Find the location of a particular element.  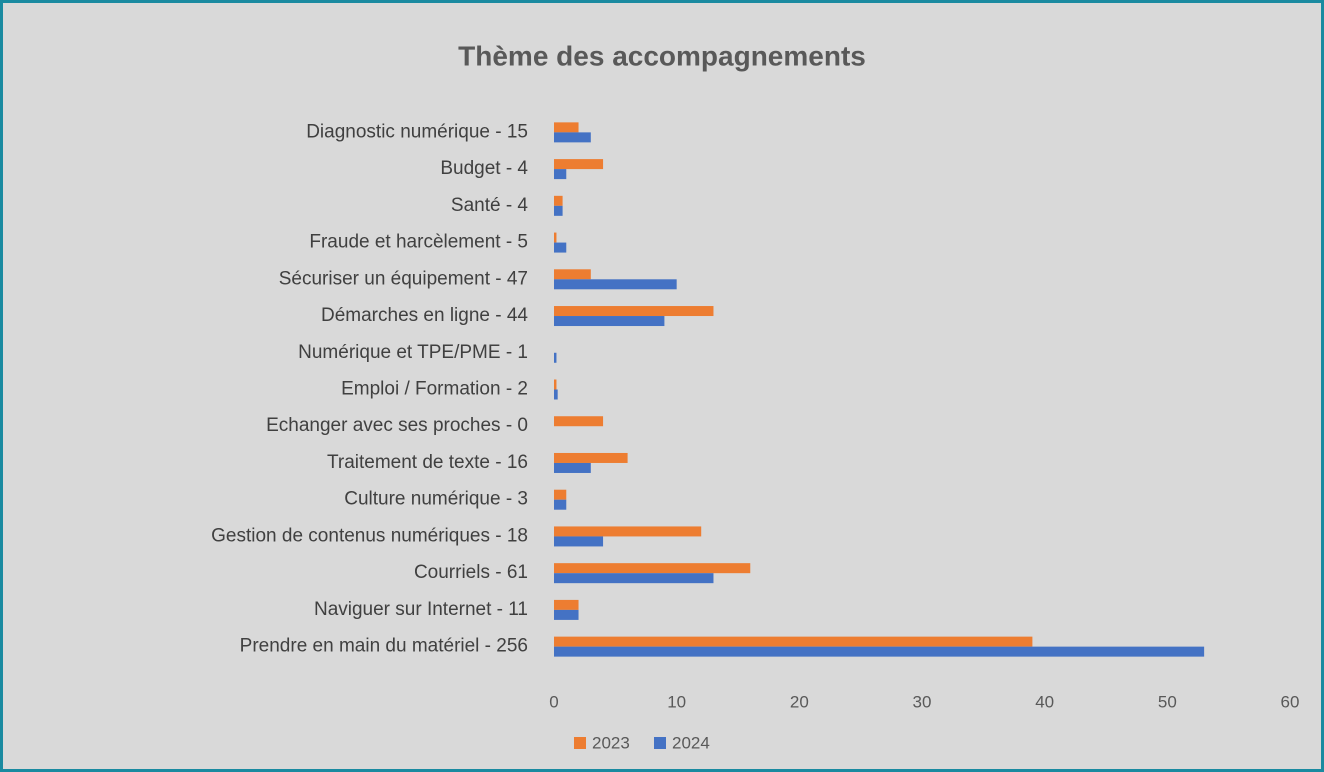

y-tick-label: Gestion de contenus numériques - 18 is located at coordinates (369, 535).